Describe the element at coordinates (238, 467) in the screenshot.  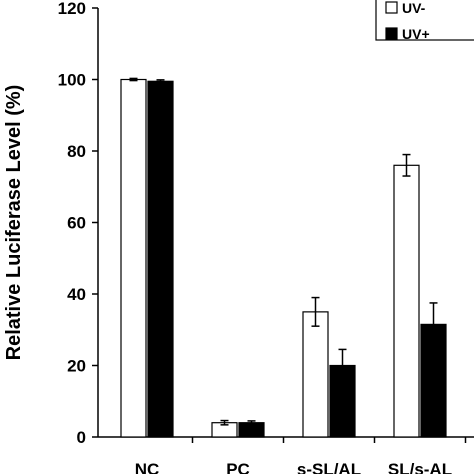
I see `x-tick-label: PC` at that location.